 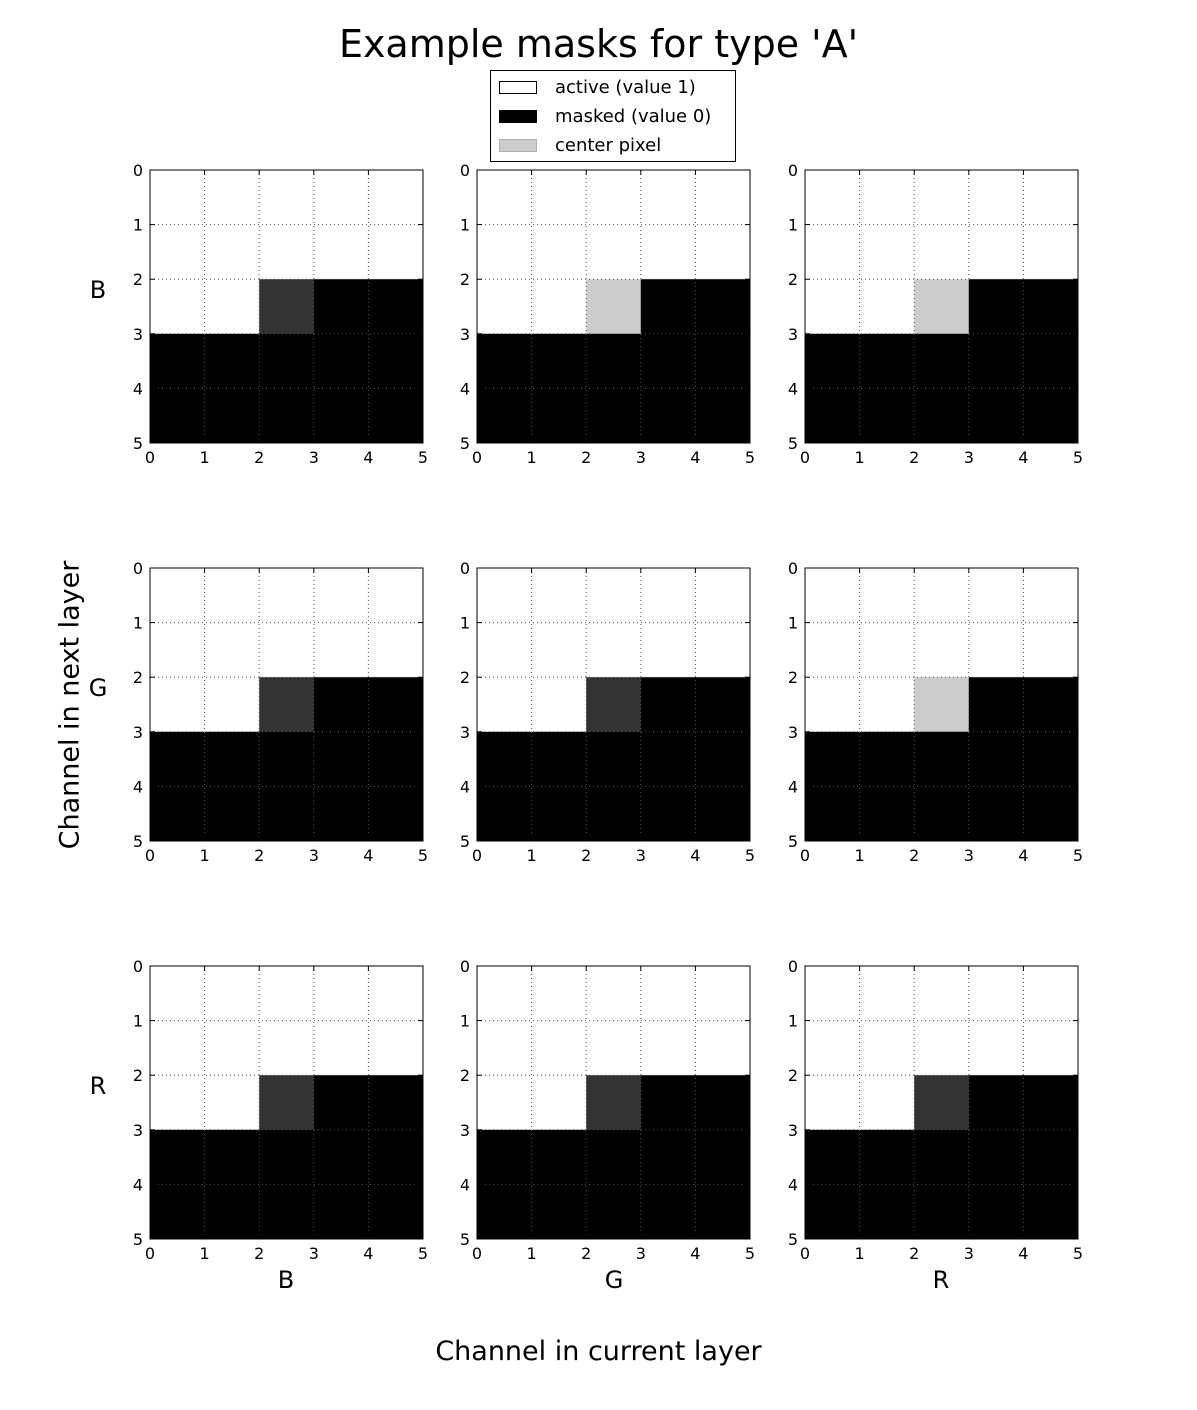 What do you see at coordinates (598, 44) in the screenshot?
I see `chart-title: Example masks for type 'A'` at bounding box center [598, 44].